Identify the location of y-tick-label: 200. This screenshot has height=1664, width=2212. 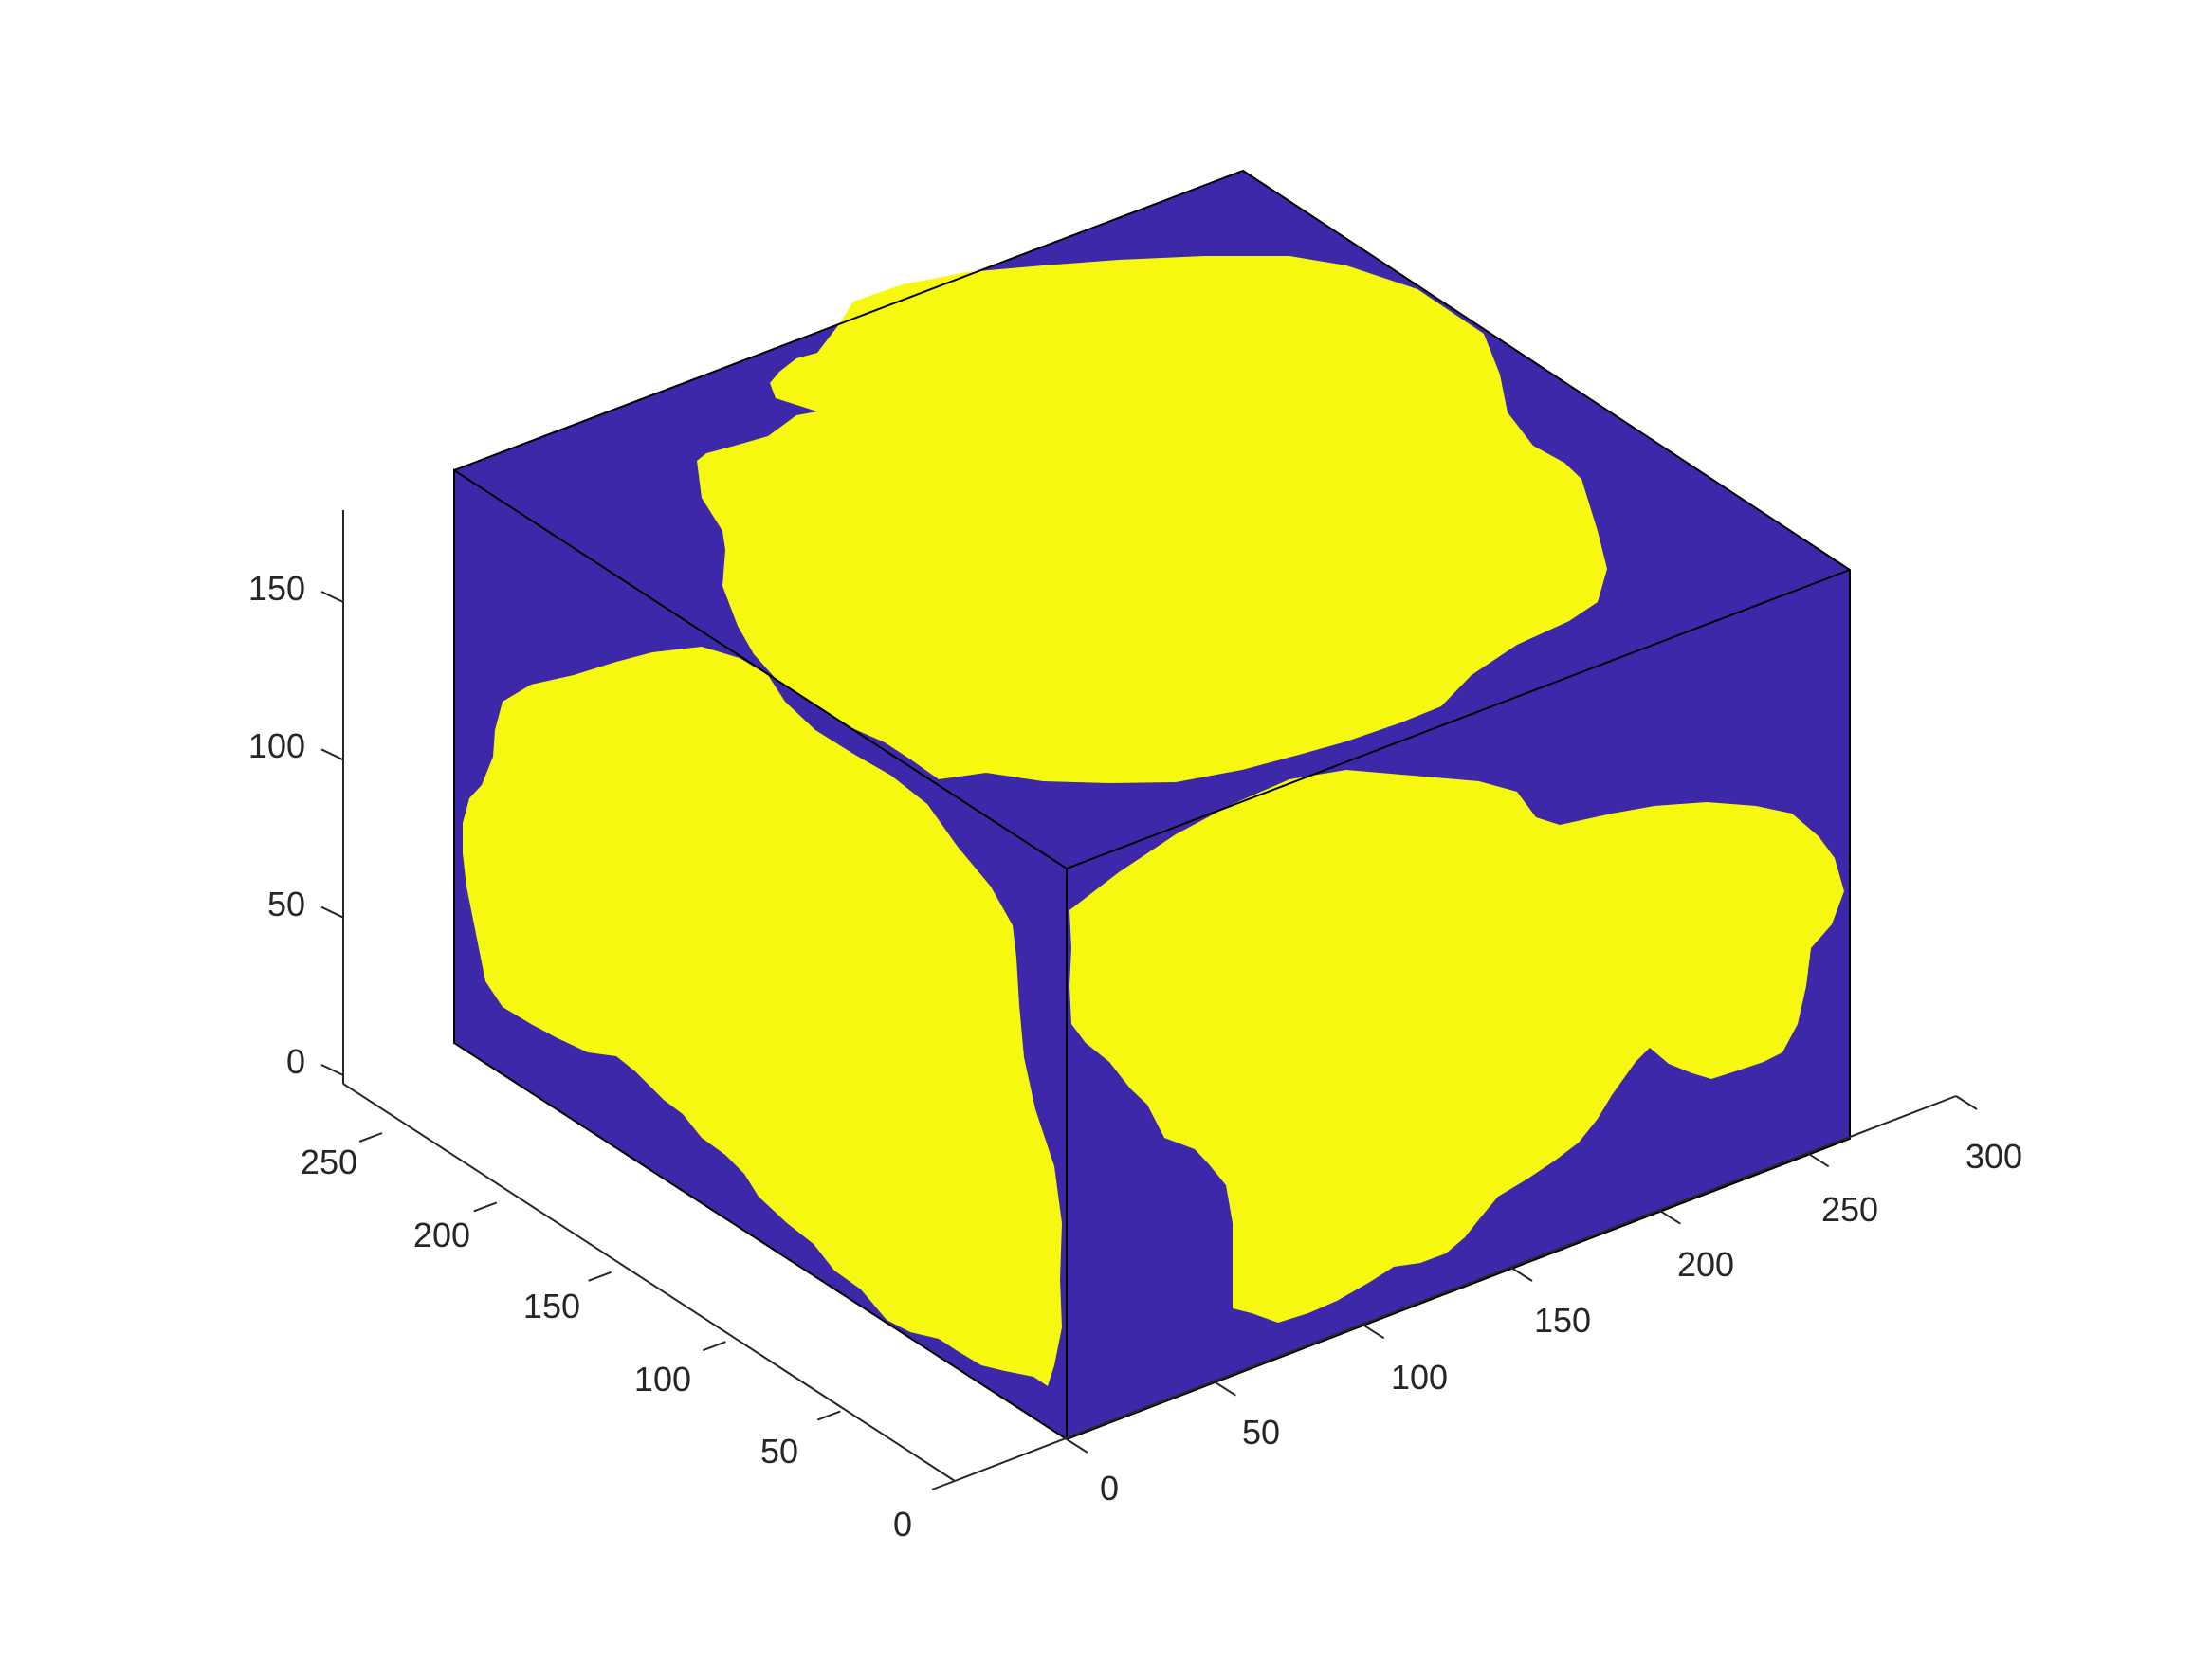
(441, 1235).